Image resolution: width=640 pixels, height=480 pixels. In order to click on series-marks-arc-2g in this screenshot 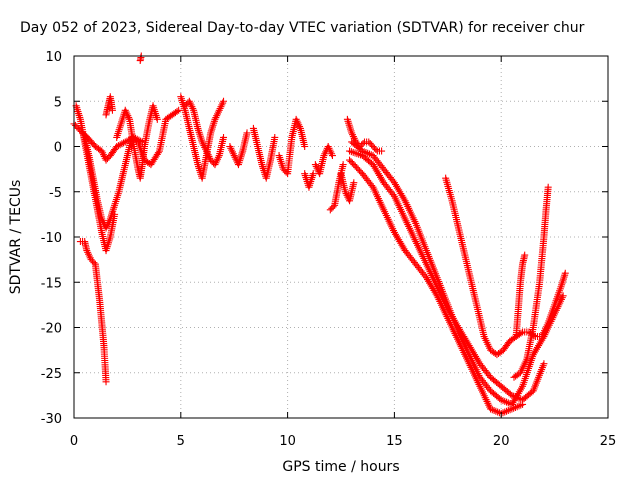, I will do `click(323, 160)`.